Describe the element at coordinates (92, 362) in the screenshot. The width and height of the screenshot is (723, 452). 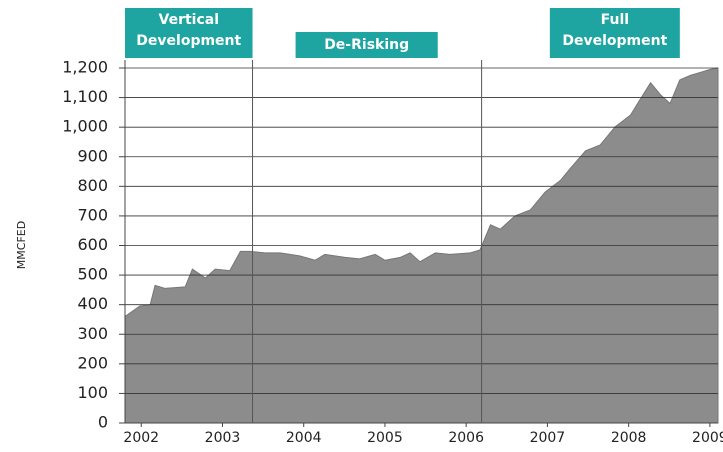
I see `y-tick-label: 200` at that location.